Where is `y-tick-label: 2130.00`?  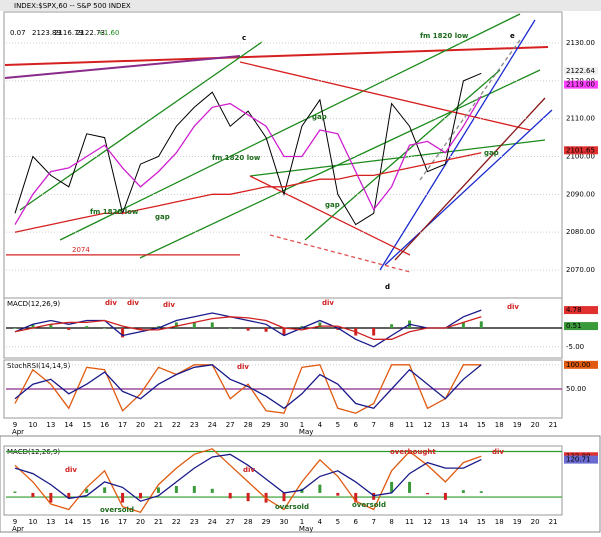 y-tick-label: 2130.00 is located at coordinates (580, 43).